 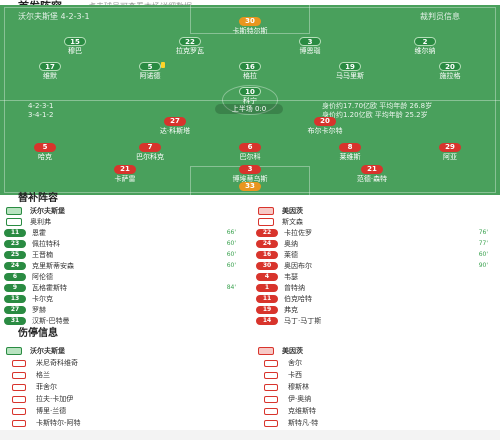 I want to click on away-formation-label: 3-4-1-2, so click(x=41, y=115).